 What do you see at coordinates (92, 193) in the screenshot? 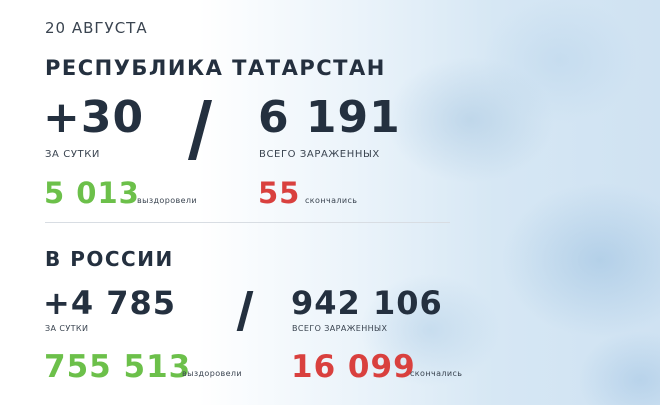
I see `tatarstan-recovered: 5 013` at bounding box center [92, 193].